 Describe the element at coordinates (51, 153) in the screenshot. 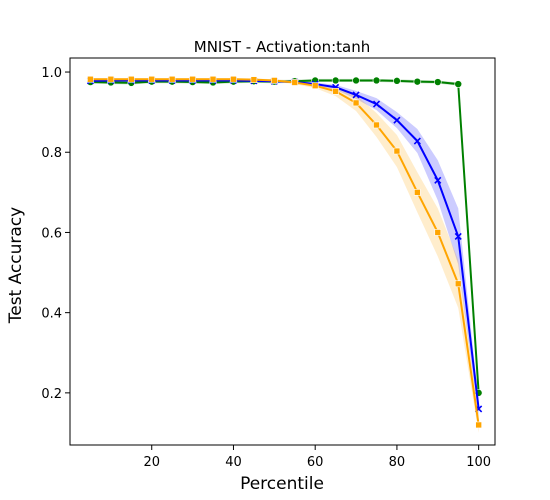

I see `y-tick-label: 0.8` at that location.